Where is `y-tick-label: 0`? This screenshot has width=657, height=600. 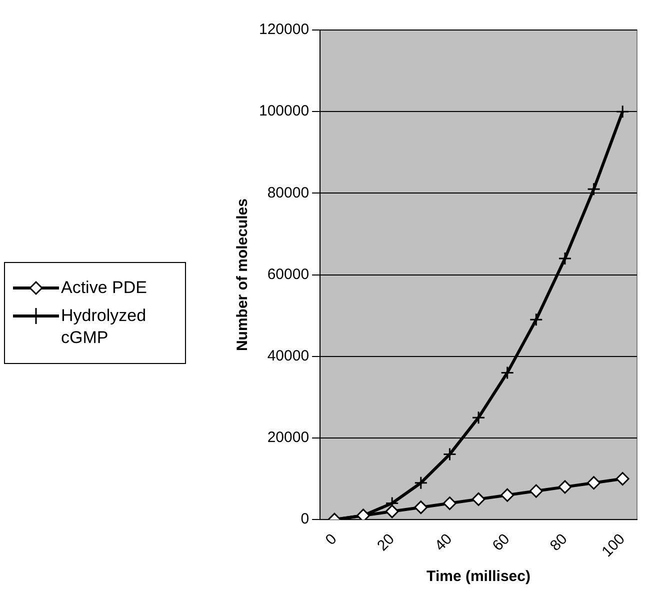
y-tick-label: 0 is located at coordinates (305, 519).